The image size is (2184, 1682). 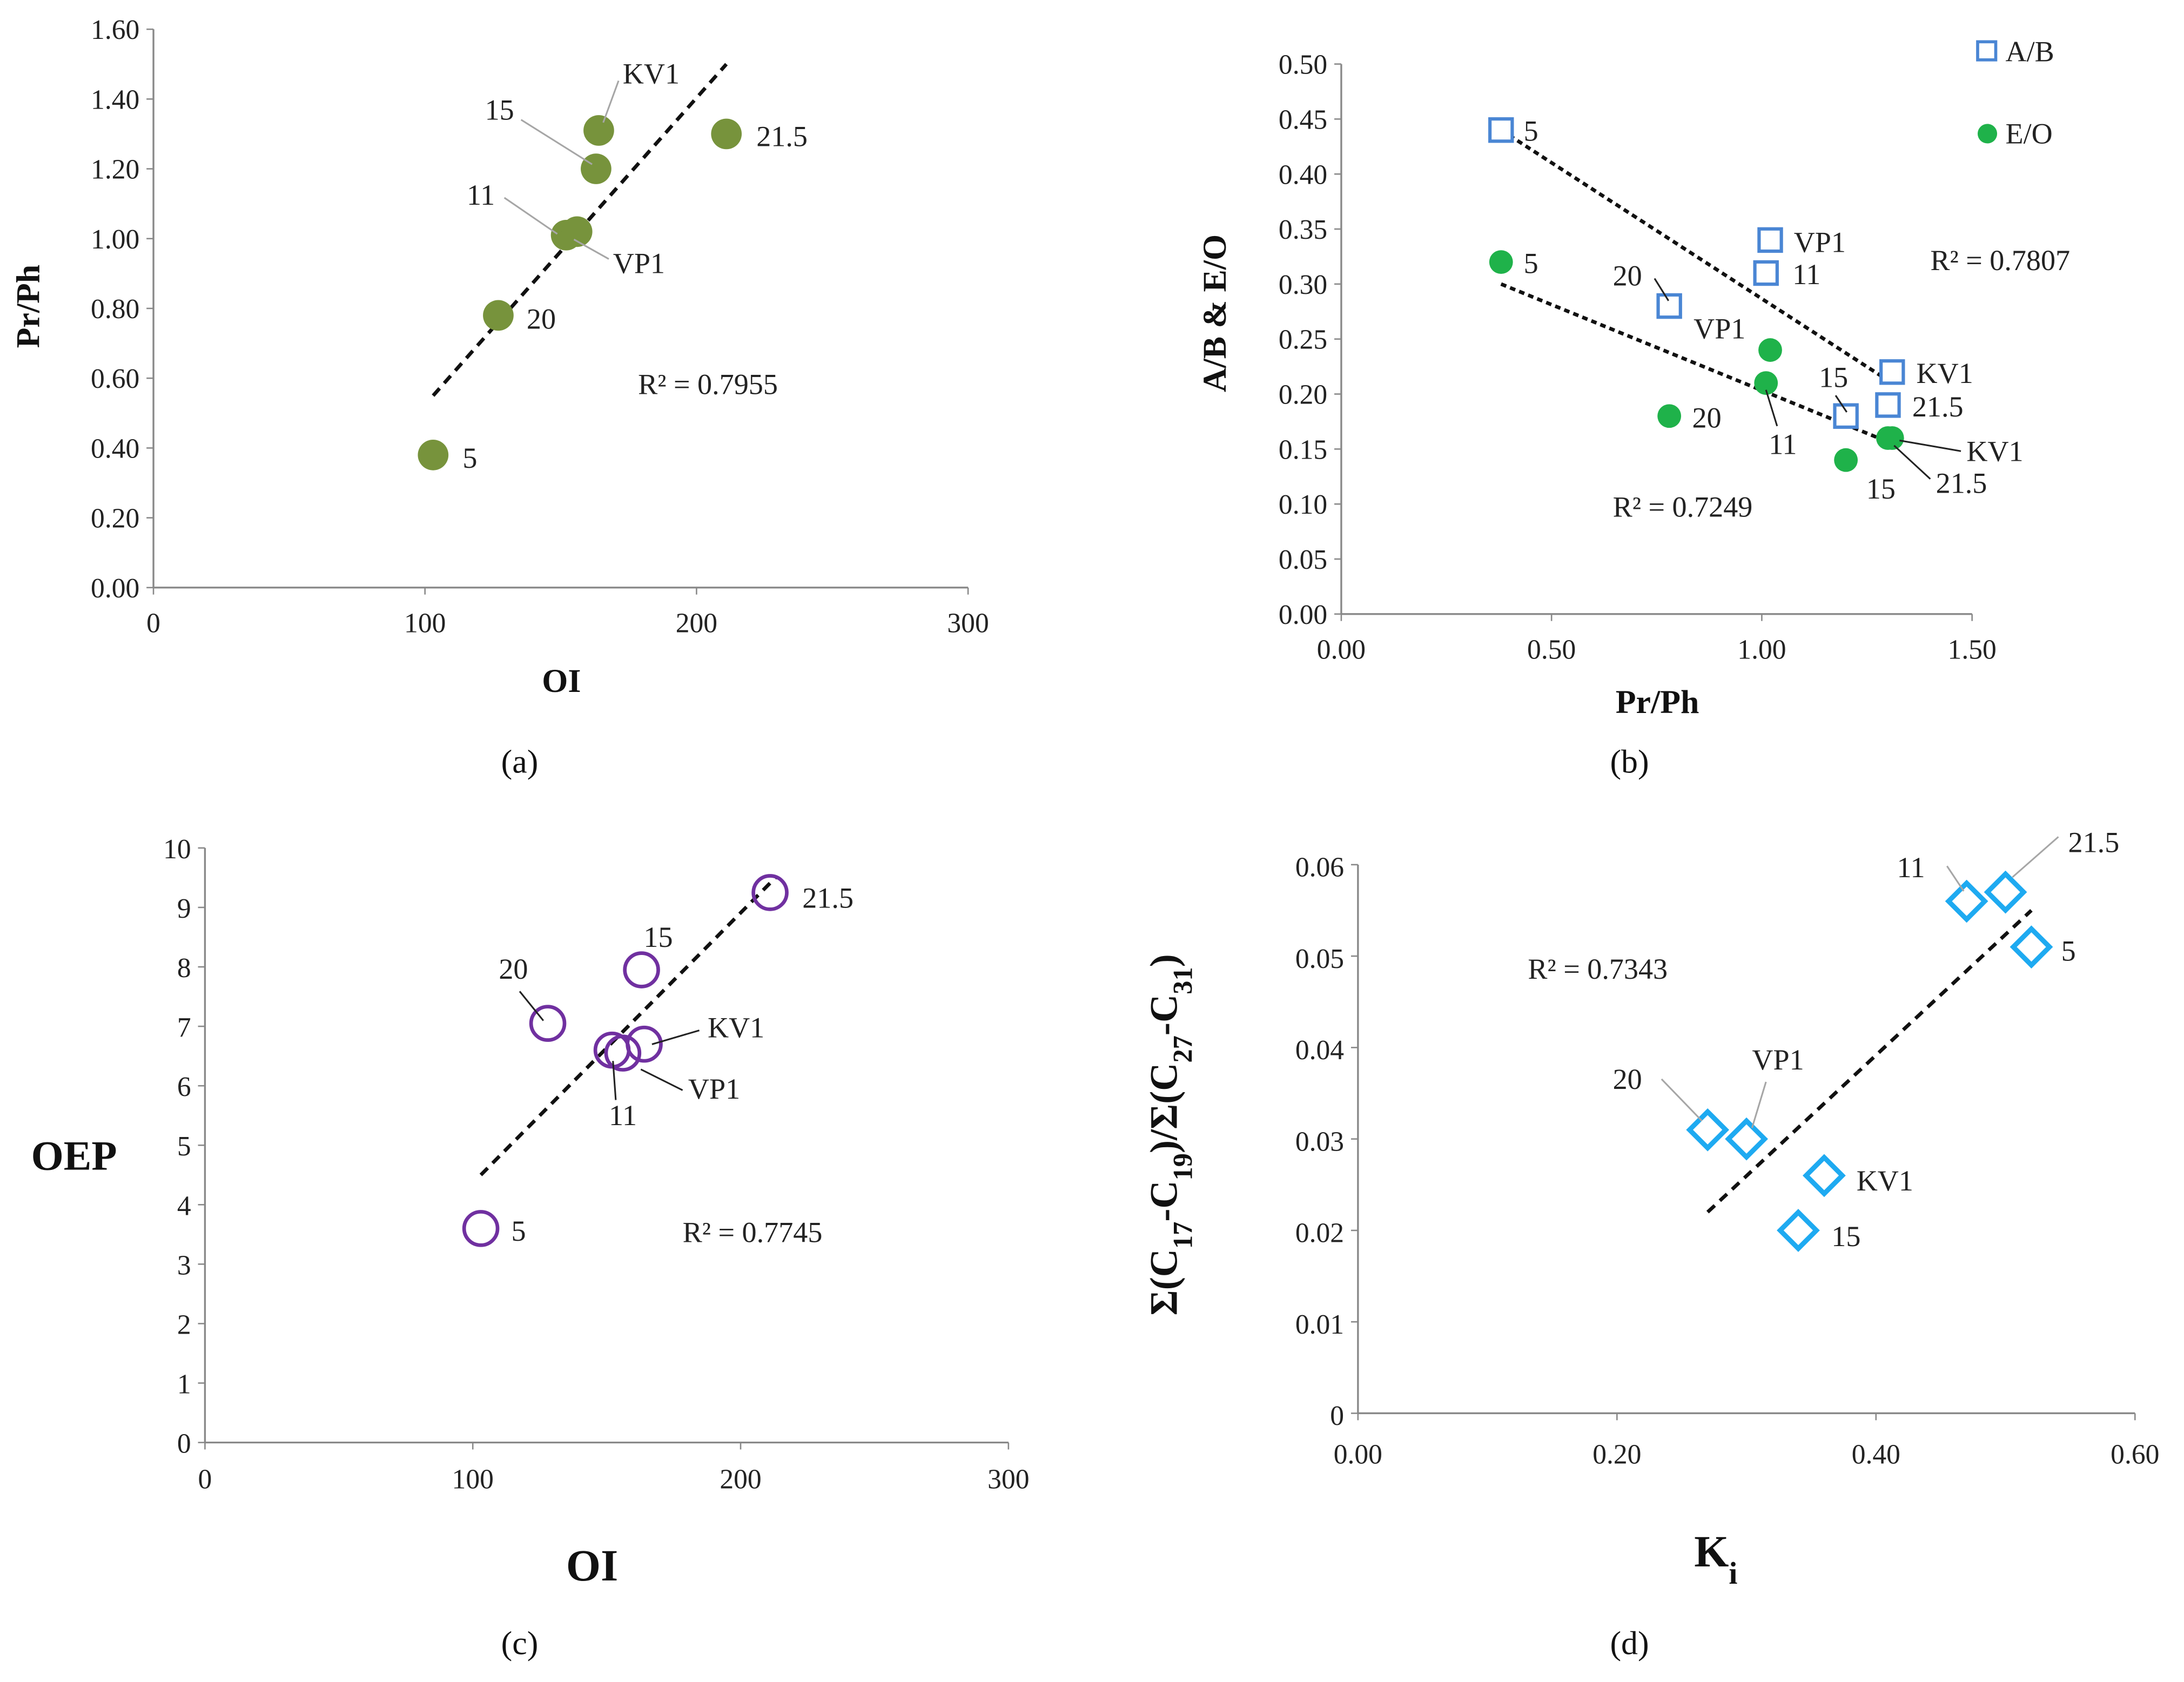 I want to click on y-tick-label: 0.40, so click(x=1303, y=174).